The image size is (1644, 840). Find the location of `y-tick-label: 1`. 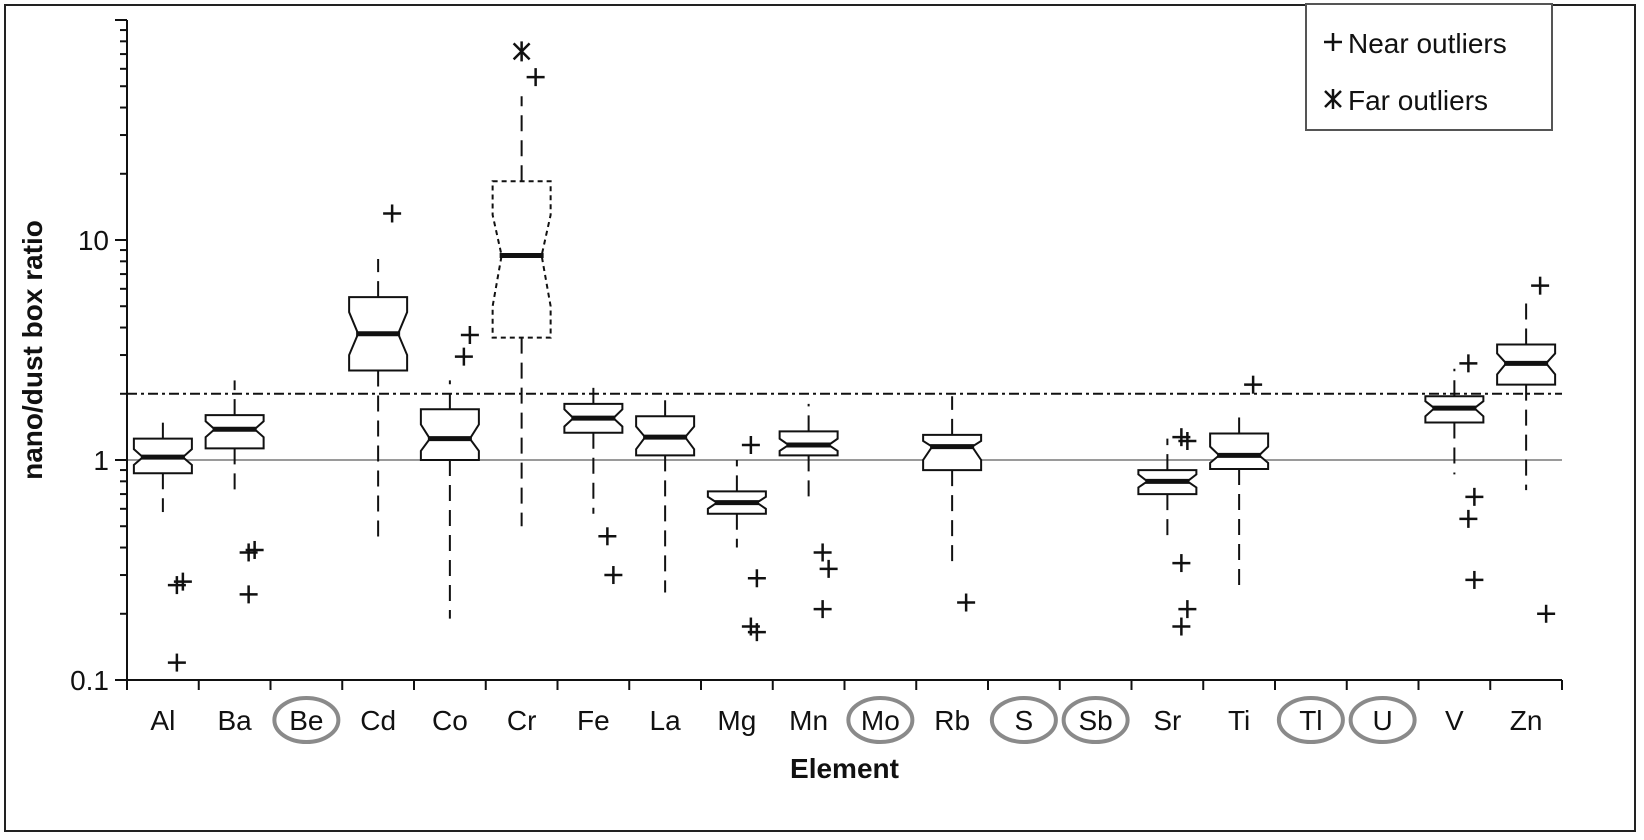

y-tick-label: 1 is located at coordinates (101, 460).